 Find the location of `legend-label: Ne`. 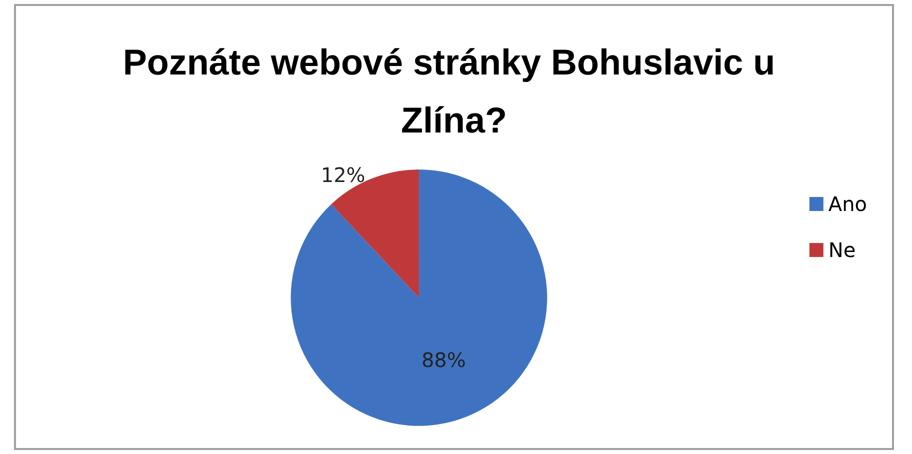

legend-label: Ne is located at coordinates (842, 250).